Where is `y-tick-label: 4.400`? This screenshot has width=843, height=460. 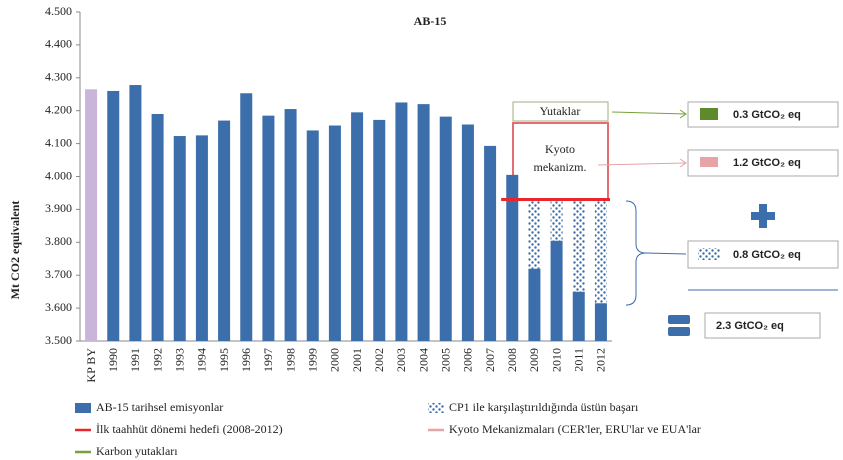
y-tick-label: 4.400 is located at coordinates (58, 44).